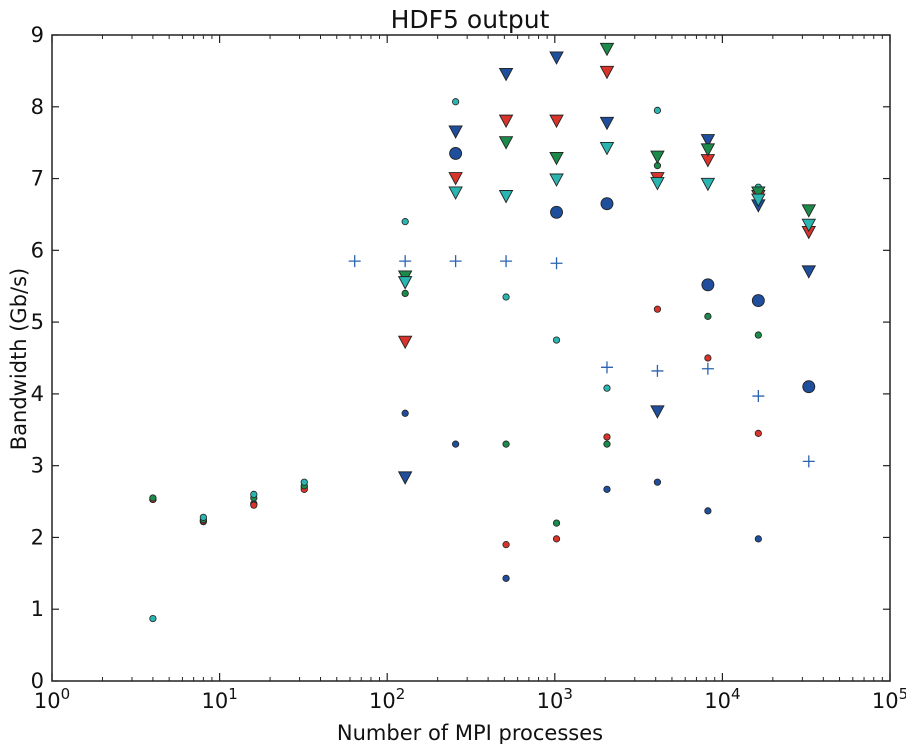 This screenshot has width=906, height=744. What do you see at coordinates (37, 609) in the screenshot?
I see `y-tick-label: 1` at bounding box center [37, 609].